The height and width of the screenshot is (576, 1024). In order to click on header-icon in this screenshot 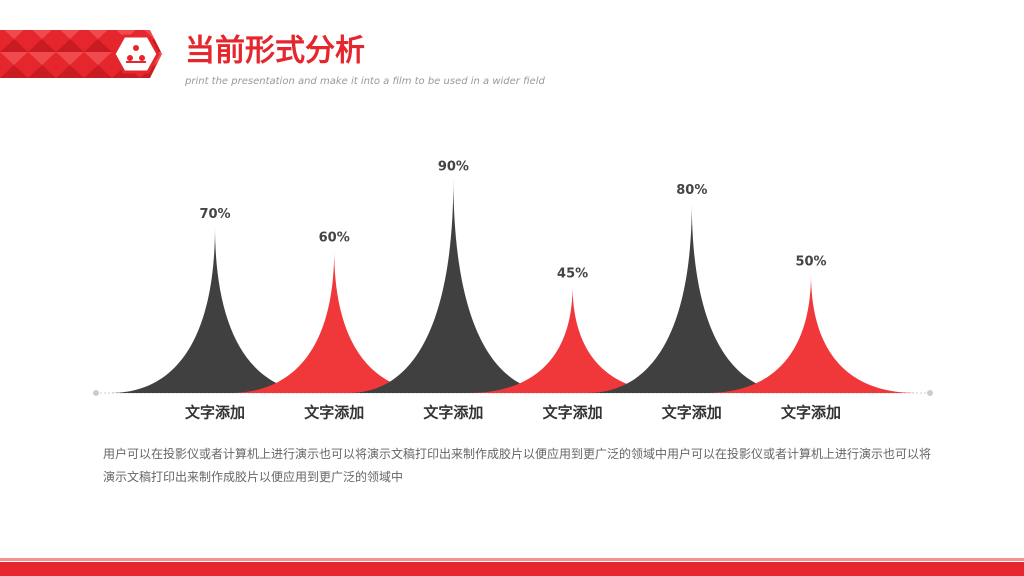, I will do `click(136, 54)`.